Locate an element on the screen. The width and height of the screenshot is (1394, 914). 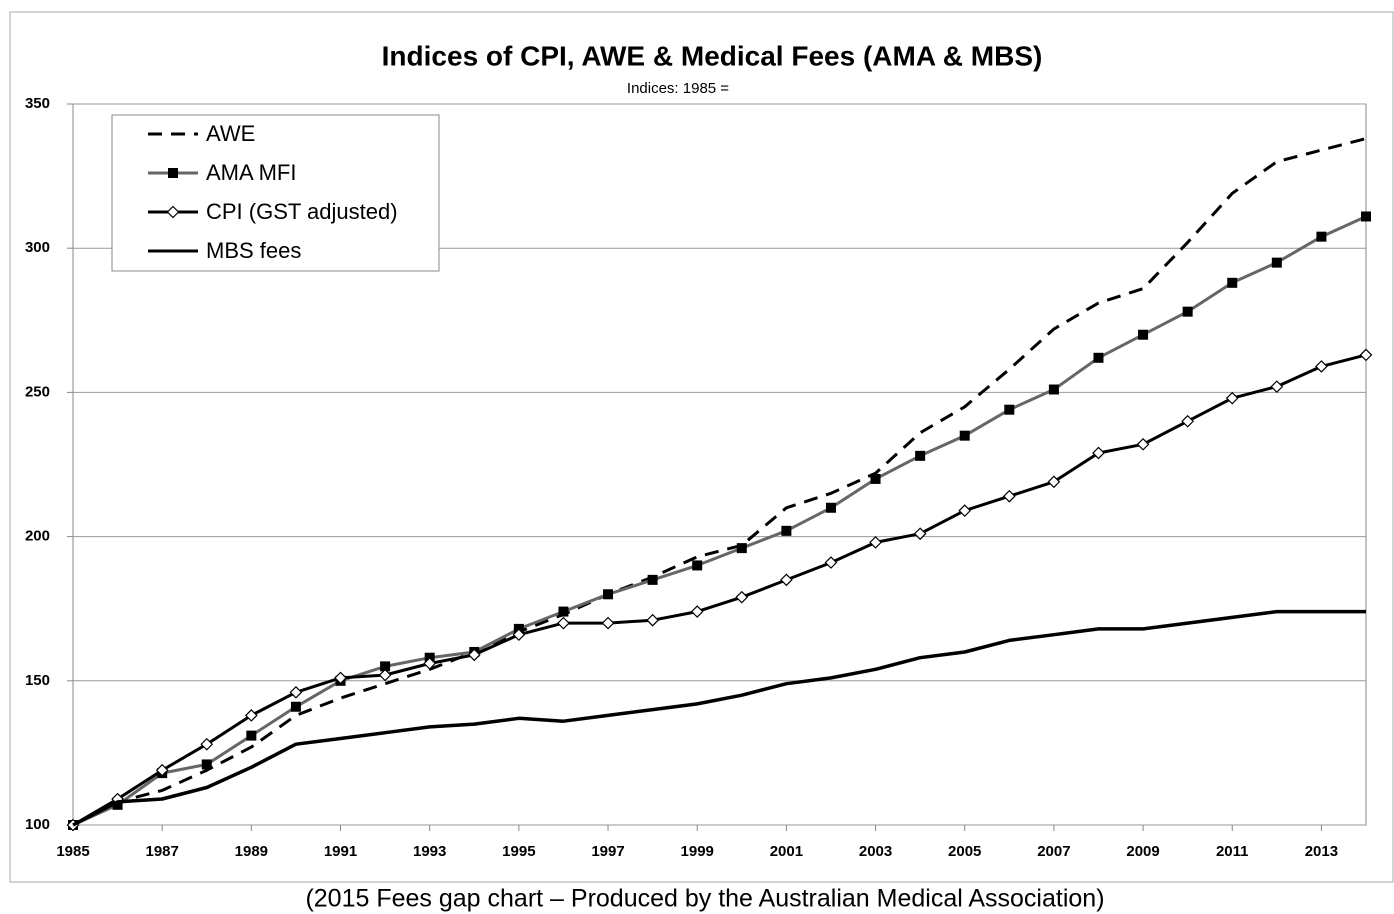
x-tick-label: 1987 is located at coordinates (161, 851).